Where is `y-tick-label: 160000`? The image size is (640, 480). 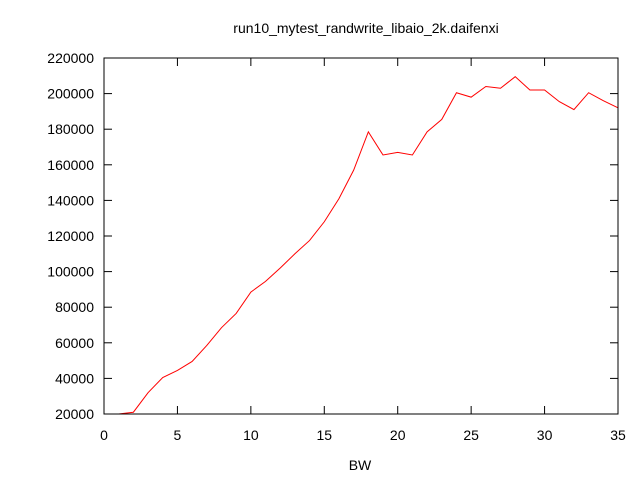 y-tick-label: 160000 is located at coordinates (70, 165).